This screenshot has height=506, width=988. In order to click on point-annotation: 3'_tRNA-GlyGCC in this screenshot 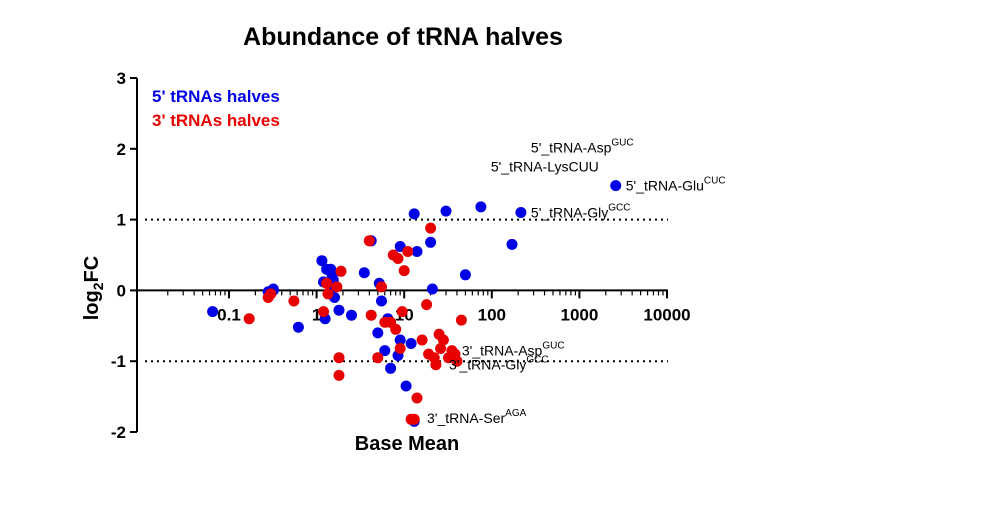, I will do `click(499, 364)`.